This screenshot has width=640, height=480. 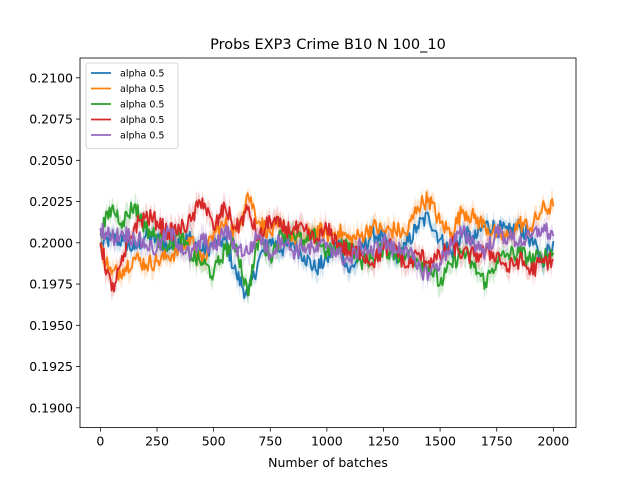 What do you see at coordinates (328, 45) in the screenshot?
I see `chart-title: Probs EXP3 Crime B10 N 100_10` at bounding box center [328, 45].